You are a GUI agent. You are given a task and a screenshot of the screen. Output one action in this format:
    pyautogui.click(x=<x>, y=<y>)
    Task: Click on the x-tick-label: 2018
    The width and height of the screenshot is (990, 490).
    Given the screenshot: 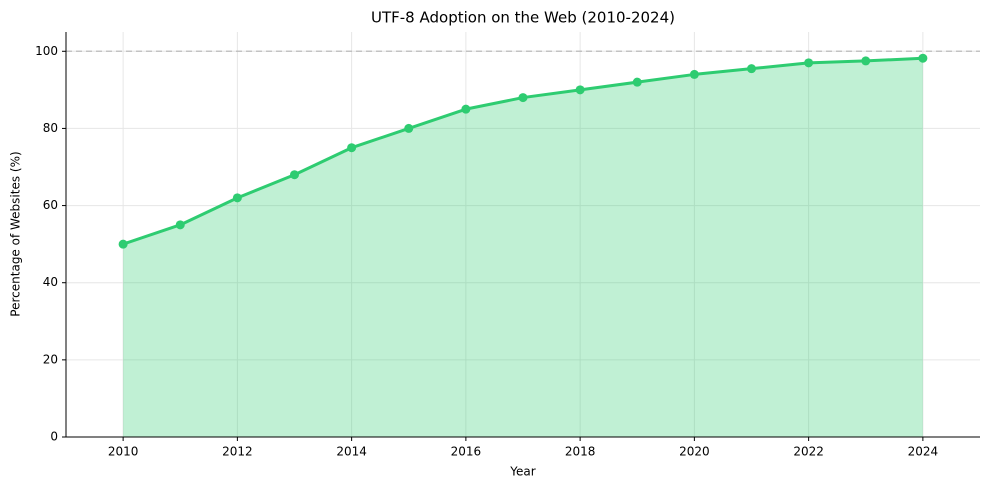 What is the action you would take?
    pyautogui.click(x=580, y=452)
    